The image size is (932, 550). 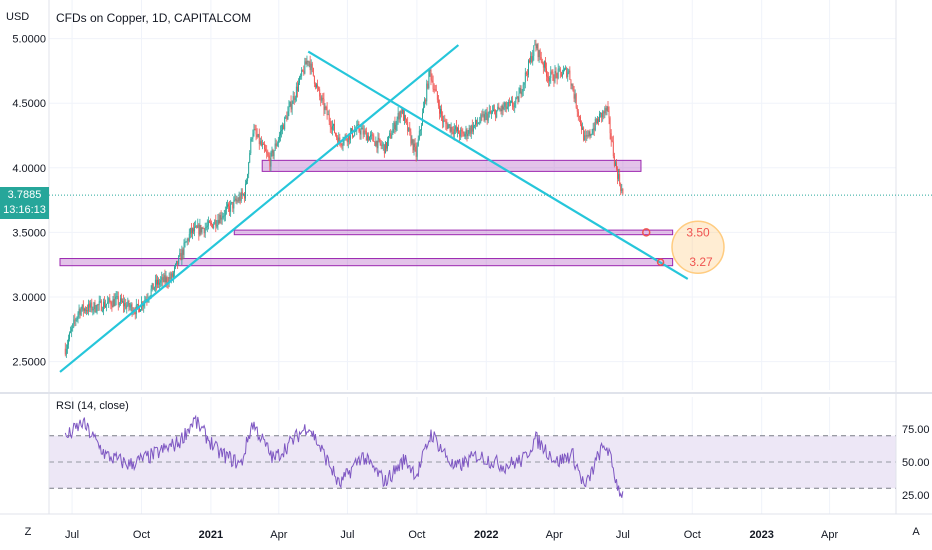 What do you see at coordinates (698, 232) in the screenshot?
I see `target-label-1: 3.50` at bounding box center [698, 232].